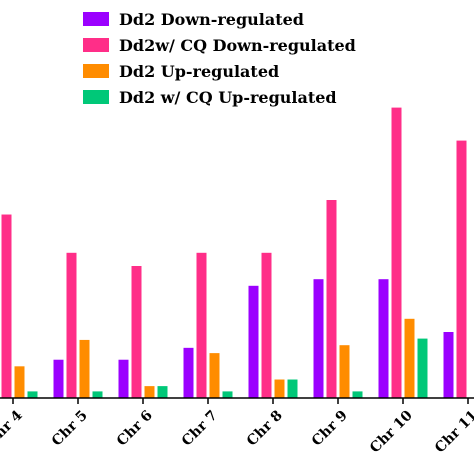 The image size is (474, 474). Describe the element at coordinates (13, 428) in the screenshot. I see `x-tick-label: Chr 4` at that location.